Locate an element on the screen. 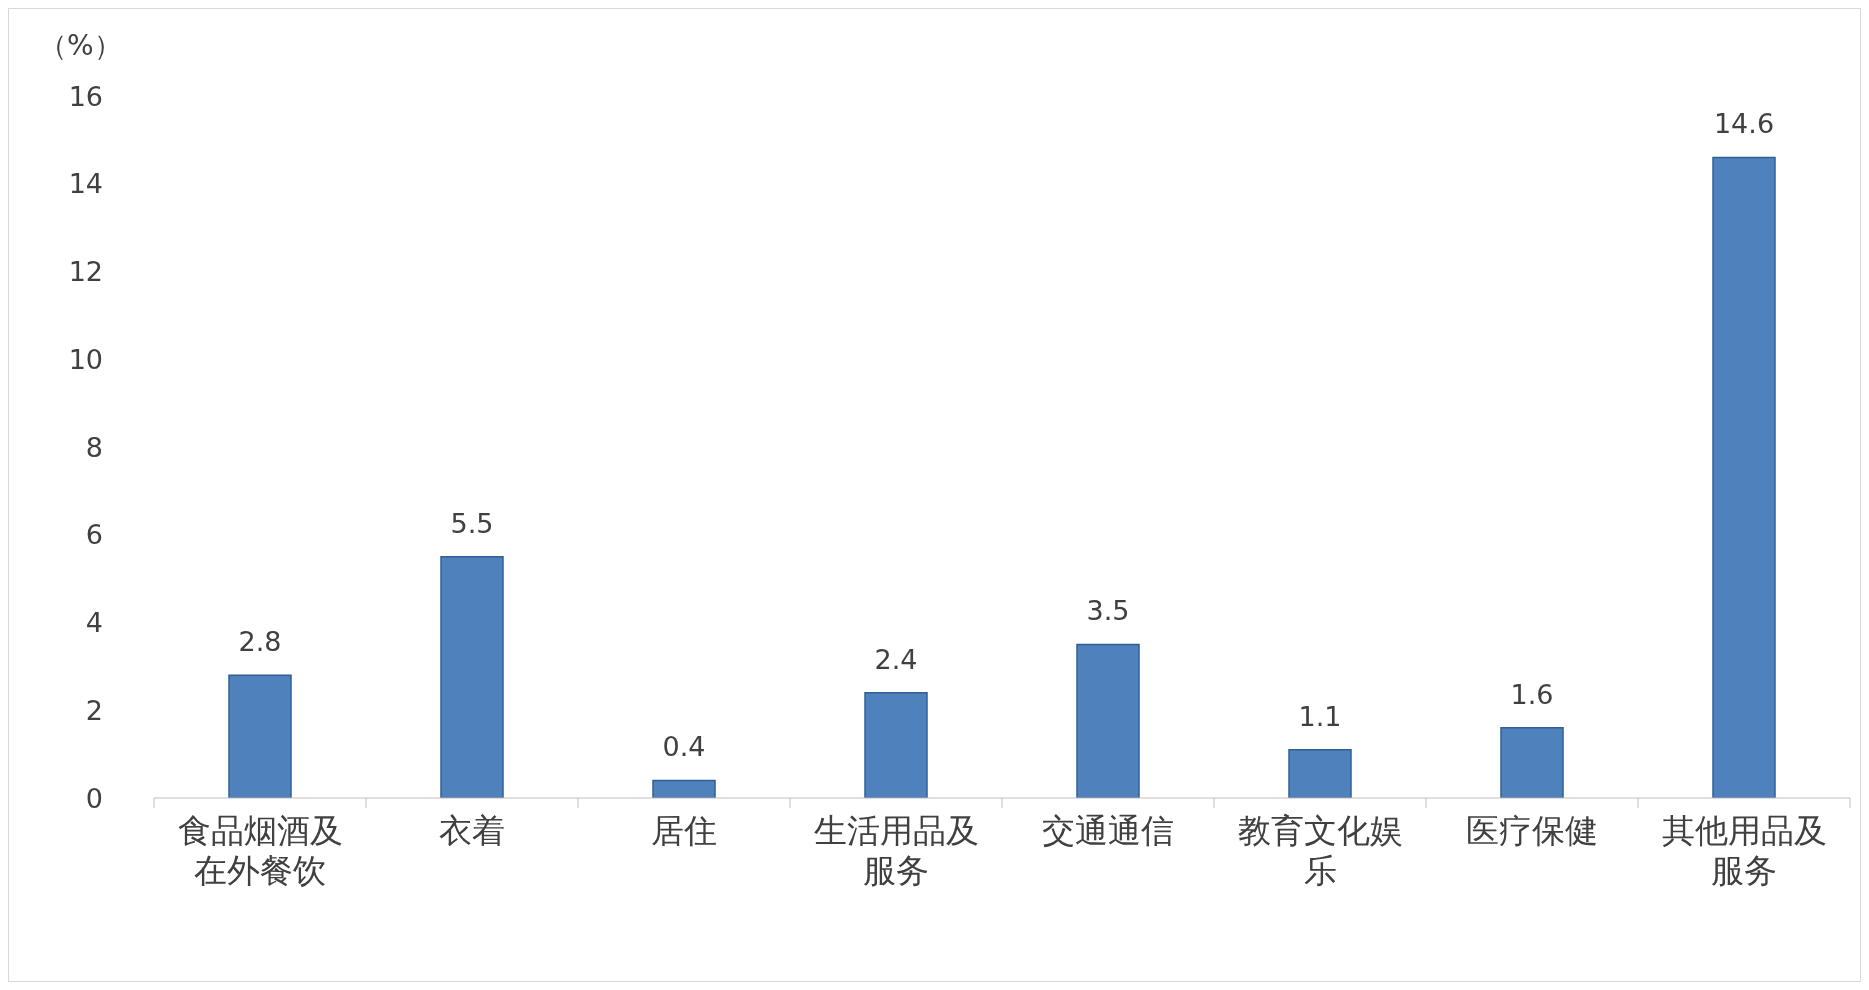  y-axis-title: （%） is located at coordinates (80, 46).